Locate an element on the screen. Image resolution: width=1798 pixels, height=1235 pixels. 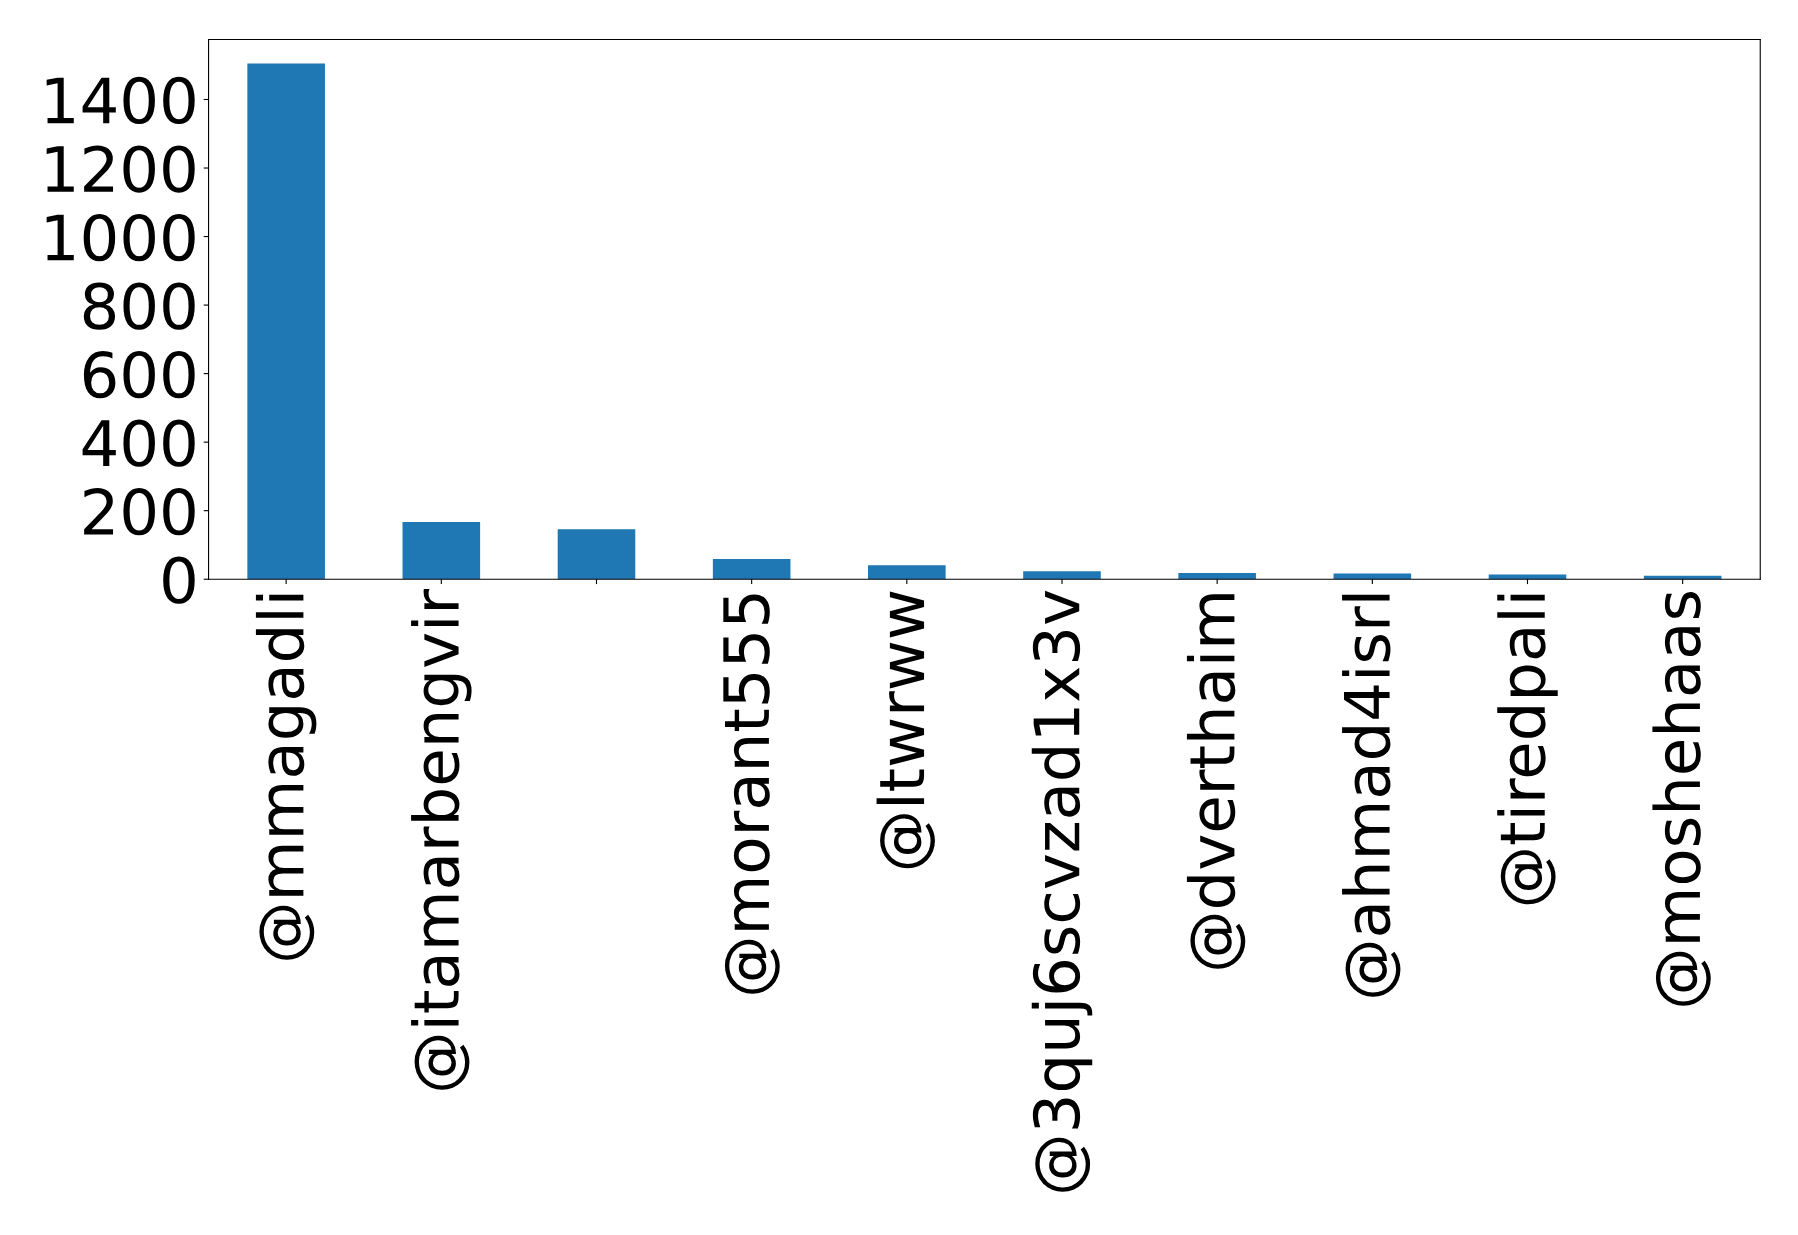
x-tick-label: @ltwrww is located at coordinates (905, 730).